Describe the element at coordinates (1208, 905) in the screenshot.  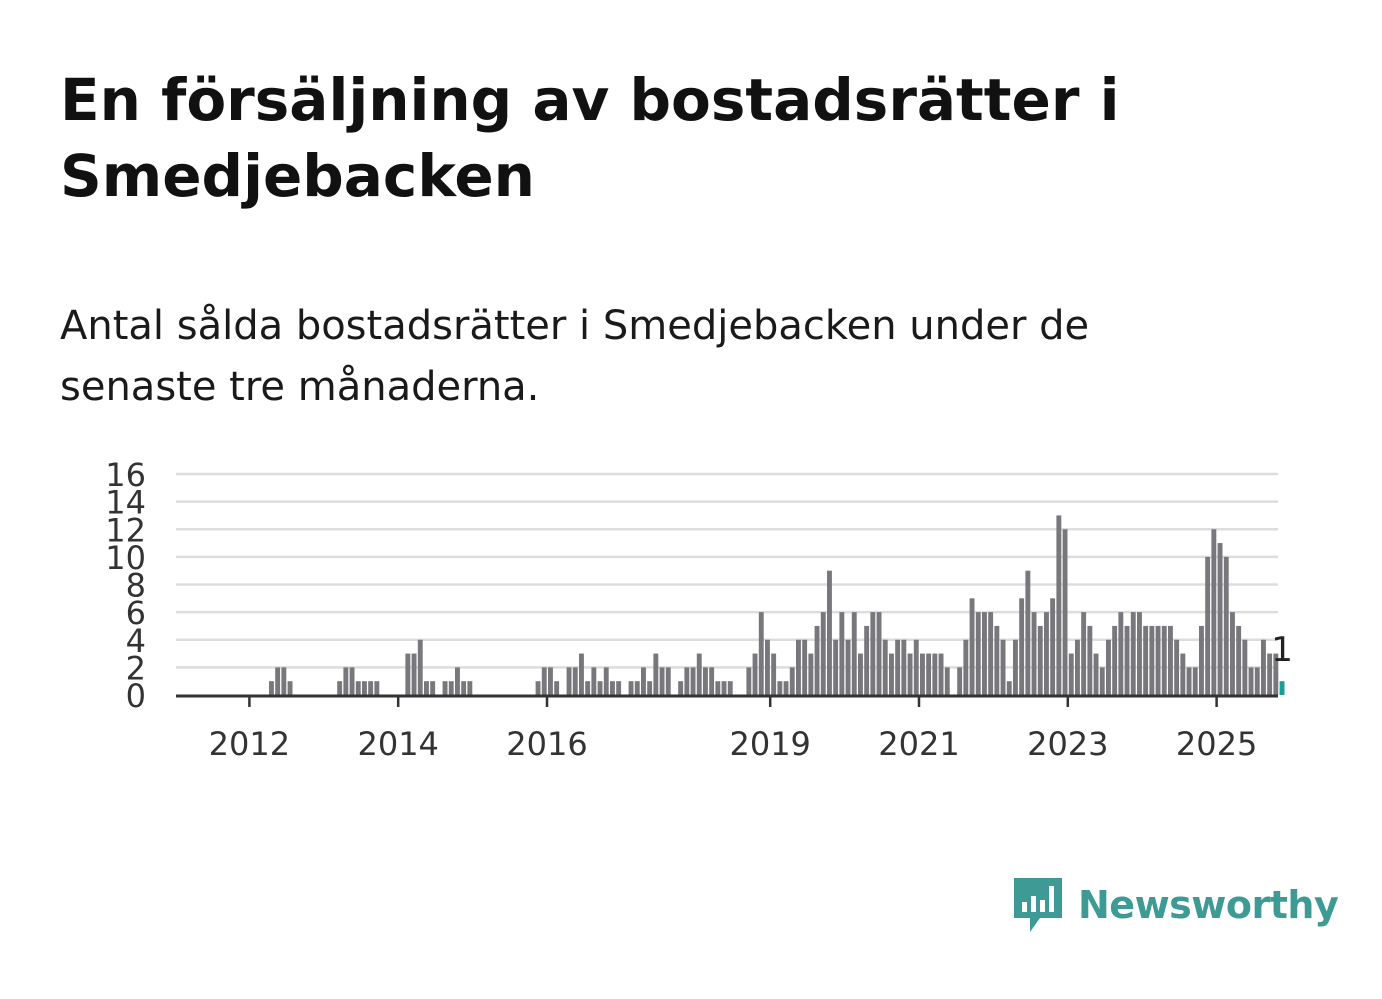
I see `brand-name: Newsworthy` at that location.